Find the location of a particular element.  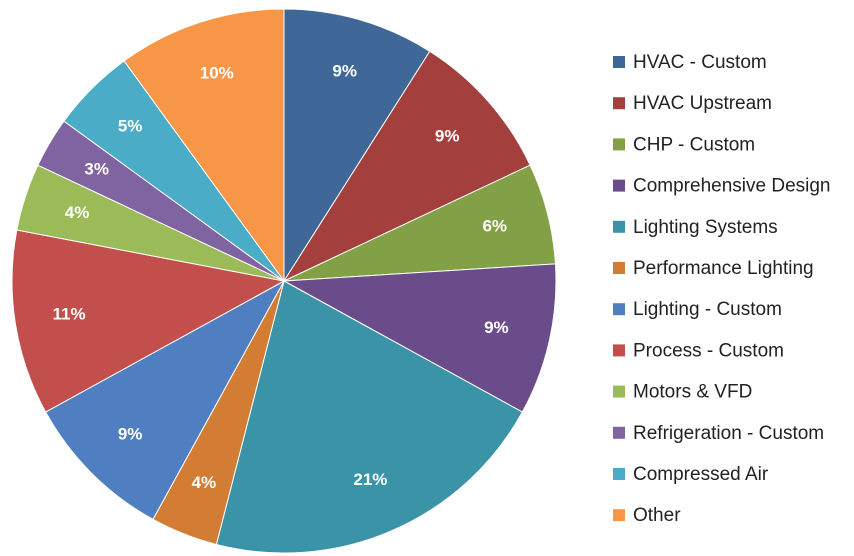

slice-label: 6% is located at coordinates (494, 225).